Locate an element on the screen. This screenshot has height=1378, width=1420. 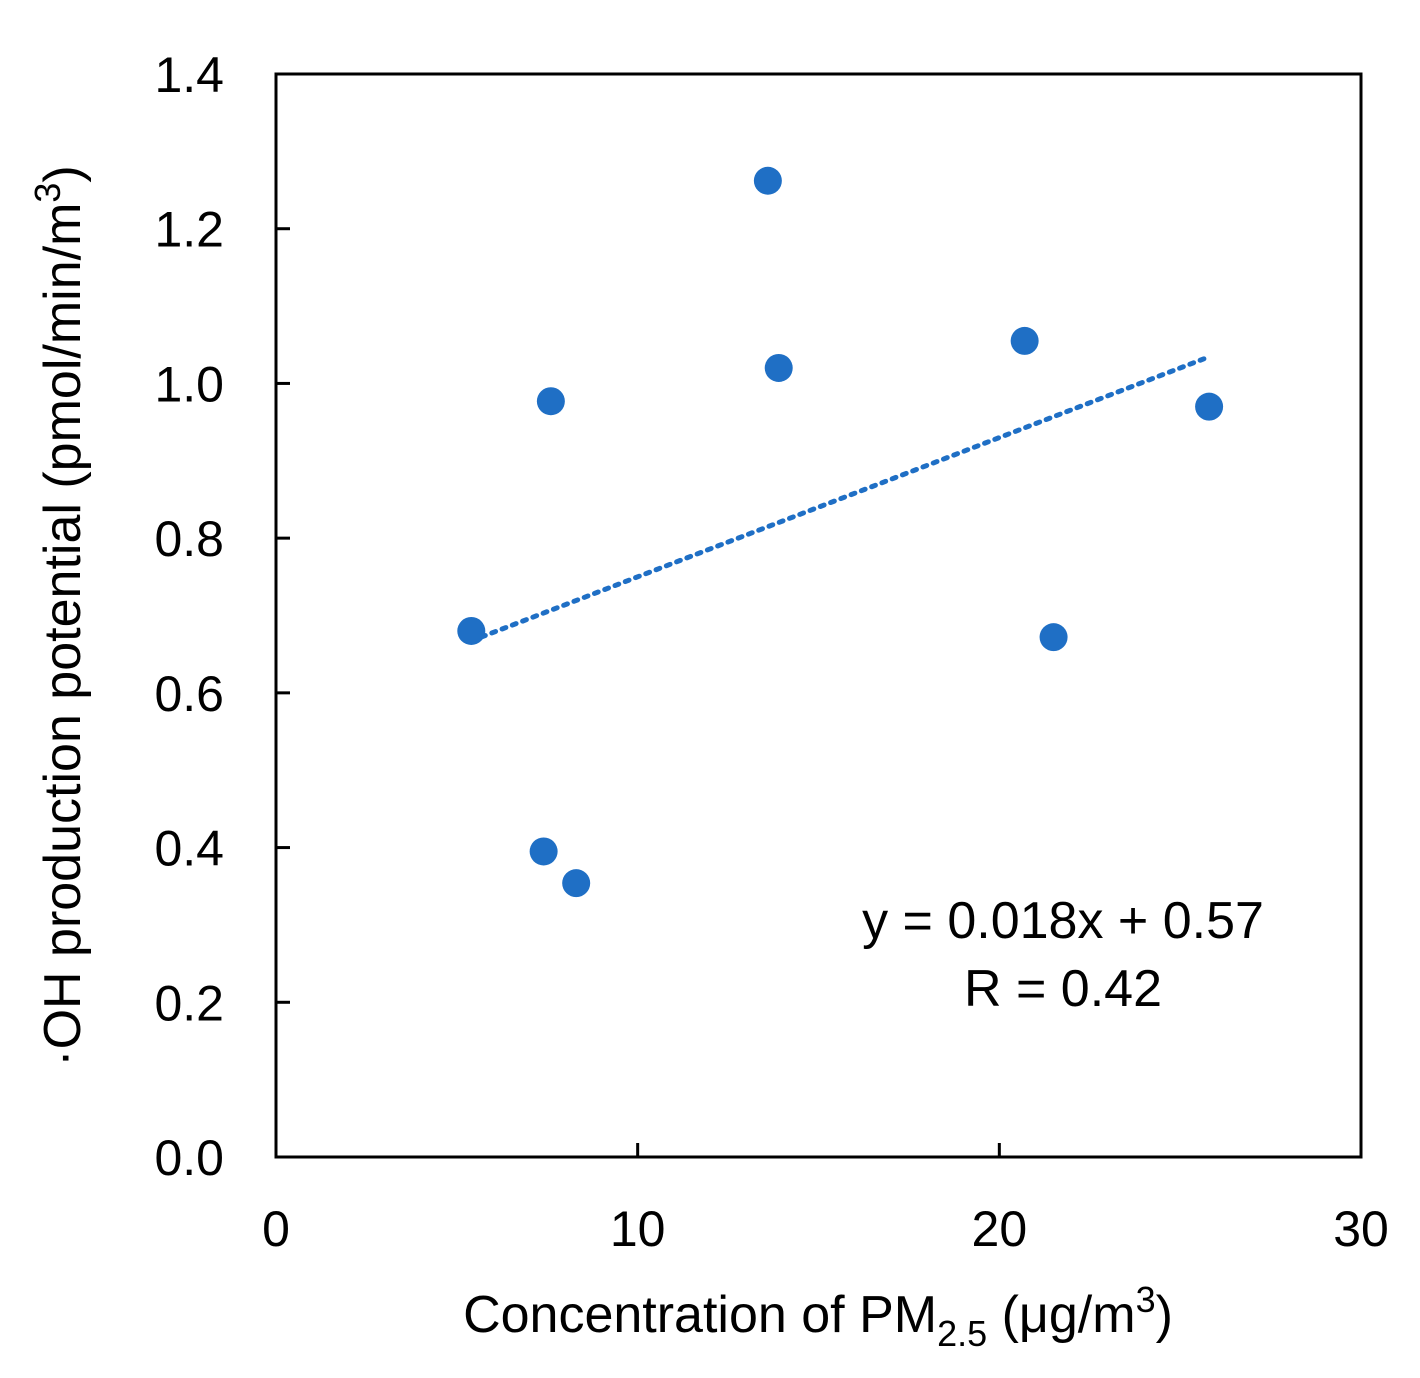
y-tick-label: 0.2 is located at coordinates (189, 1003).